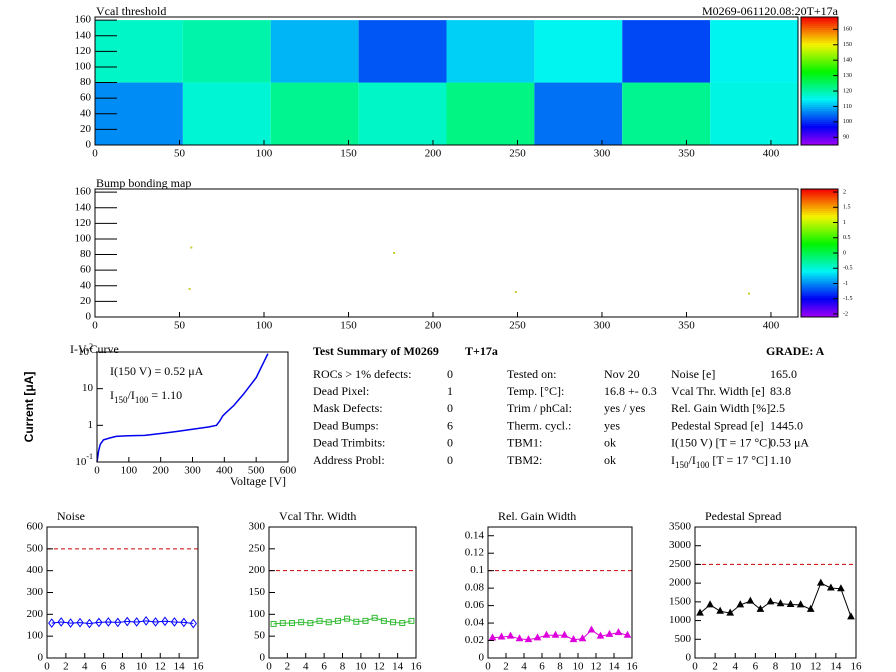 The height and width of the screenshot is (672, 896). What do you see at coordinates (673, 460) in the screenshot?
I see `summary-label-part: I` at bounding box center [673, 460].